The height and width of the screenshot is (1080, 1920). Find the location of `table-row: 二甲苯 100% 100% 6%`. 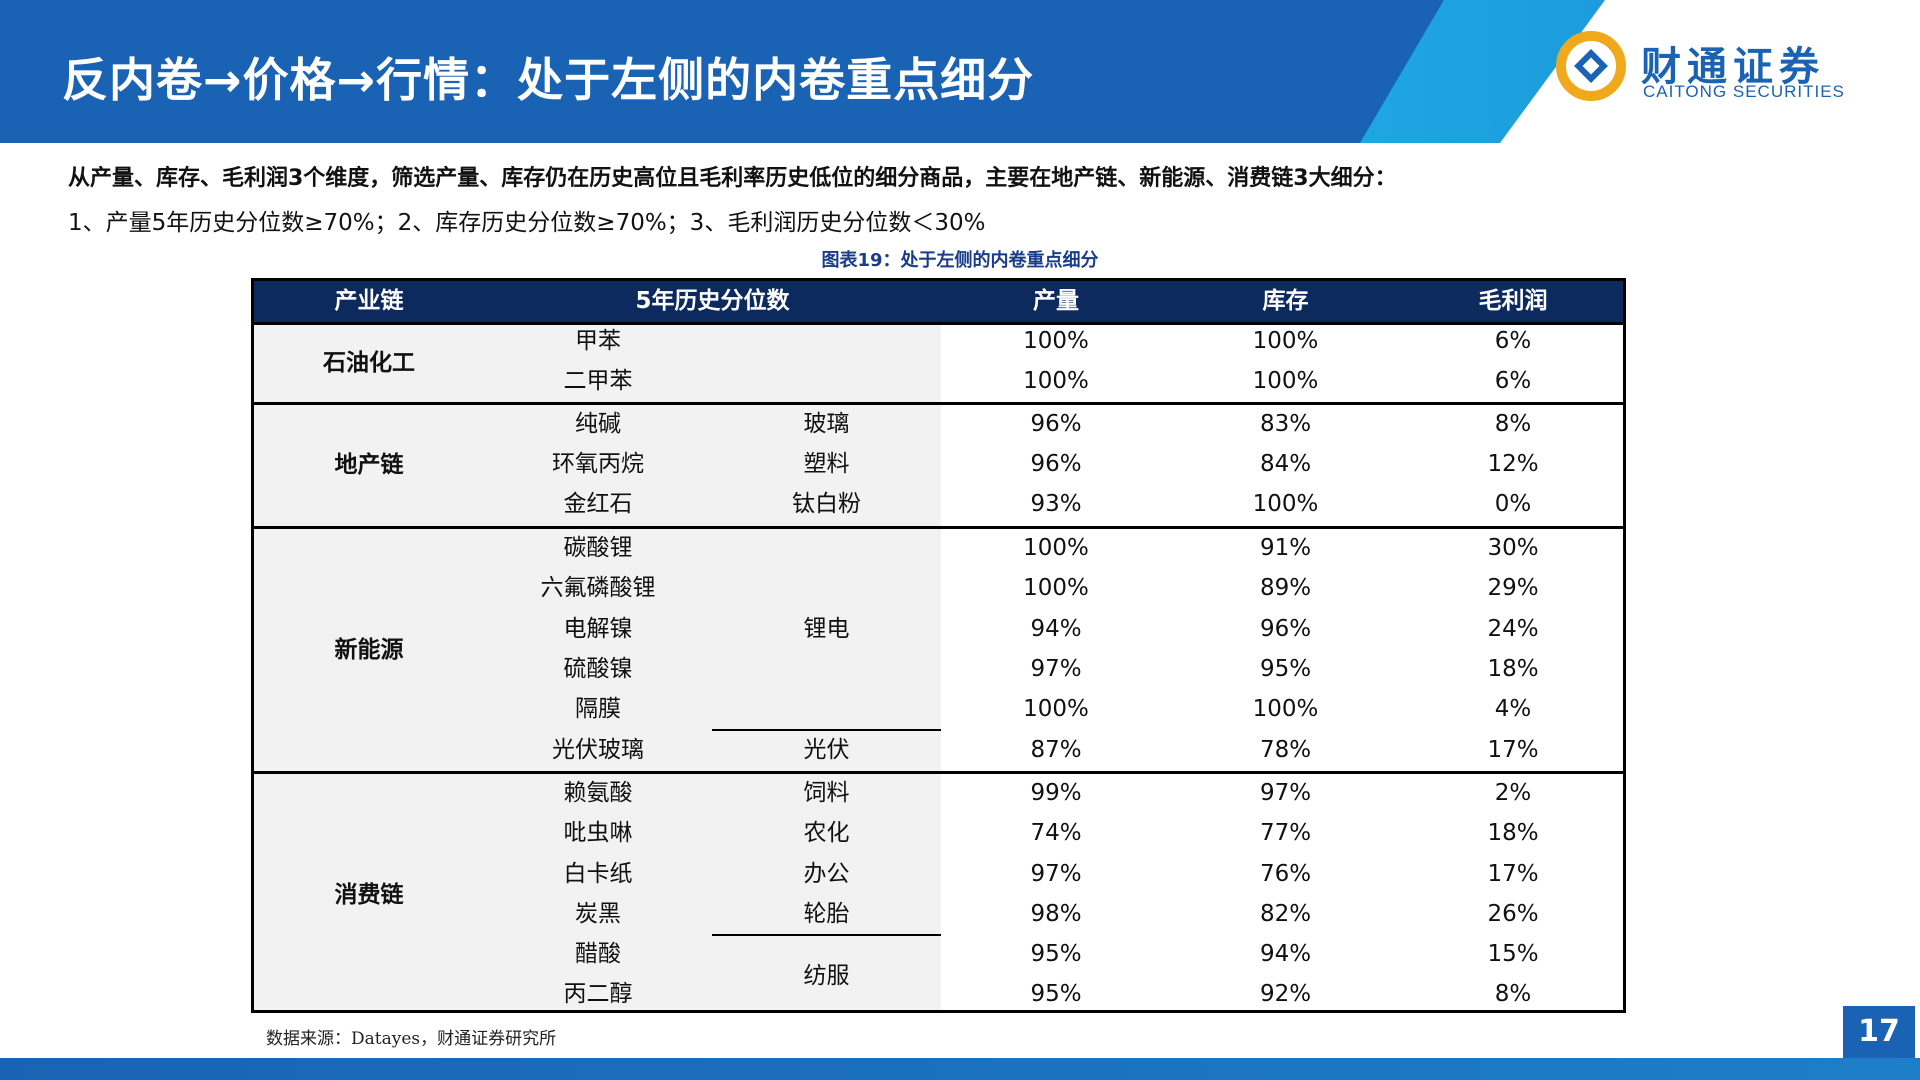

table-row: 二甲苯 100% 100% 6% is located at coordinates (938, 381).